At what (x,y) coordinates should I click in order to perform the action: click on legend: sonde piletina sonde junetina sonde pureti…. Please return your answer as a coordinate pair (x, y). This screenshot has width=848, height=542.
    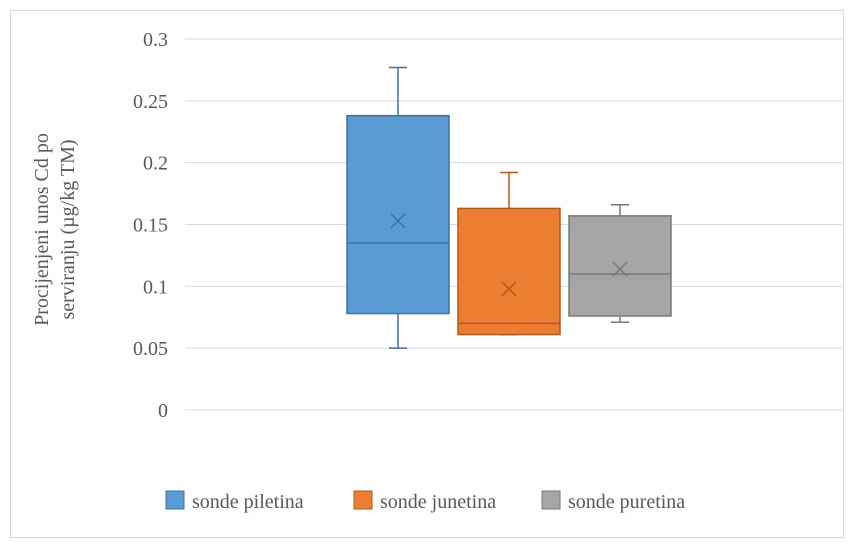
    Looking at the image, I should click on (425, 501).